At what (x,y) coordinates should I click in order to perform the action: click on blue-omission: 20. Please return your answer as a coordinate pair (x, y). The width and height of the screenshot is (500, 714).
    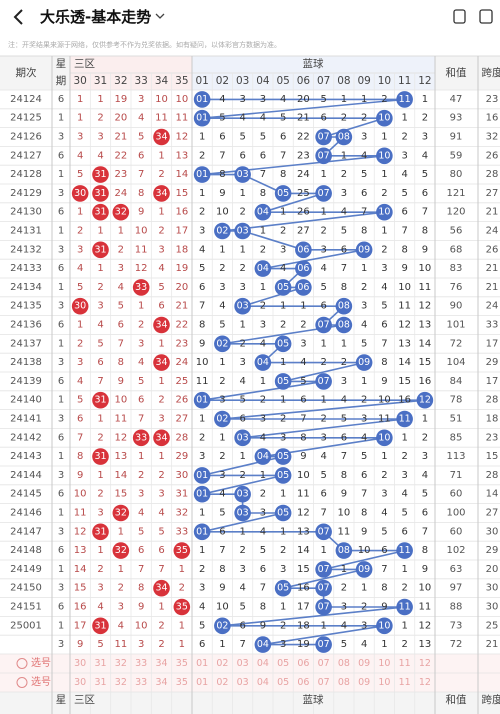
    Looking at the image, I should click on (303, 99).